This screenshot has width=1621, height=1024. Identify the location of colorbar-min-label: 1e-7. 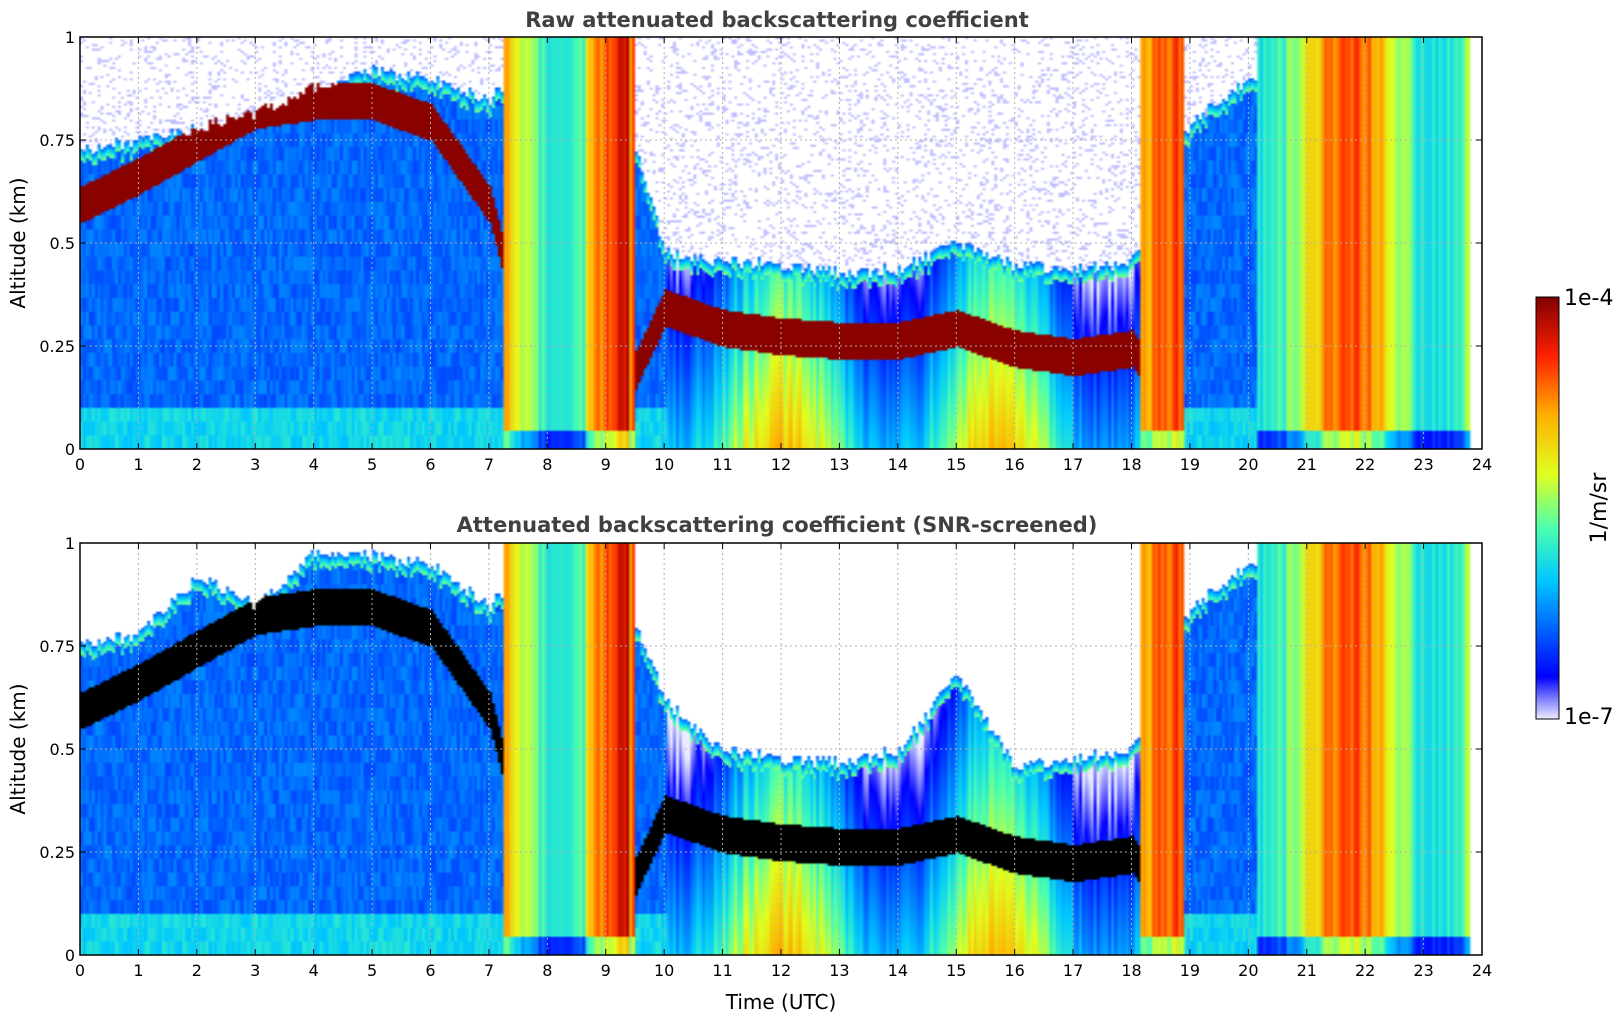
(1588, 717).